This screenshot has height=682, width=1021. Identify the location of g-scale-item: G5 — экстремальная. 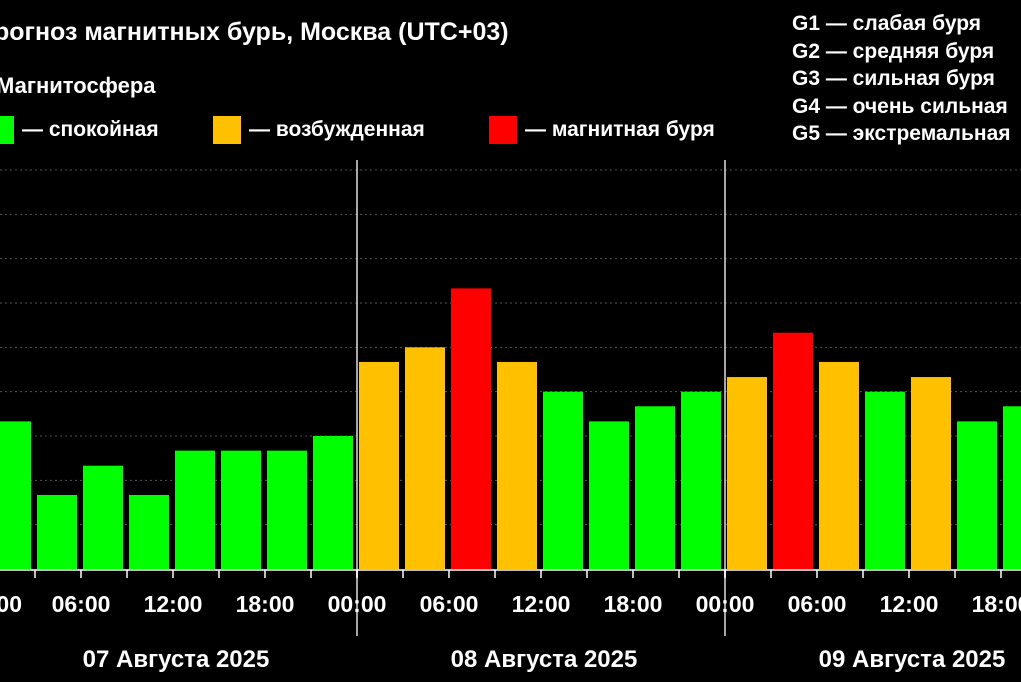
(901, 133).